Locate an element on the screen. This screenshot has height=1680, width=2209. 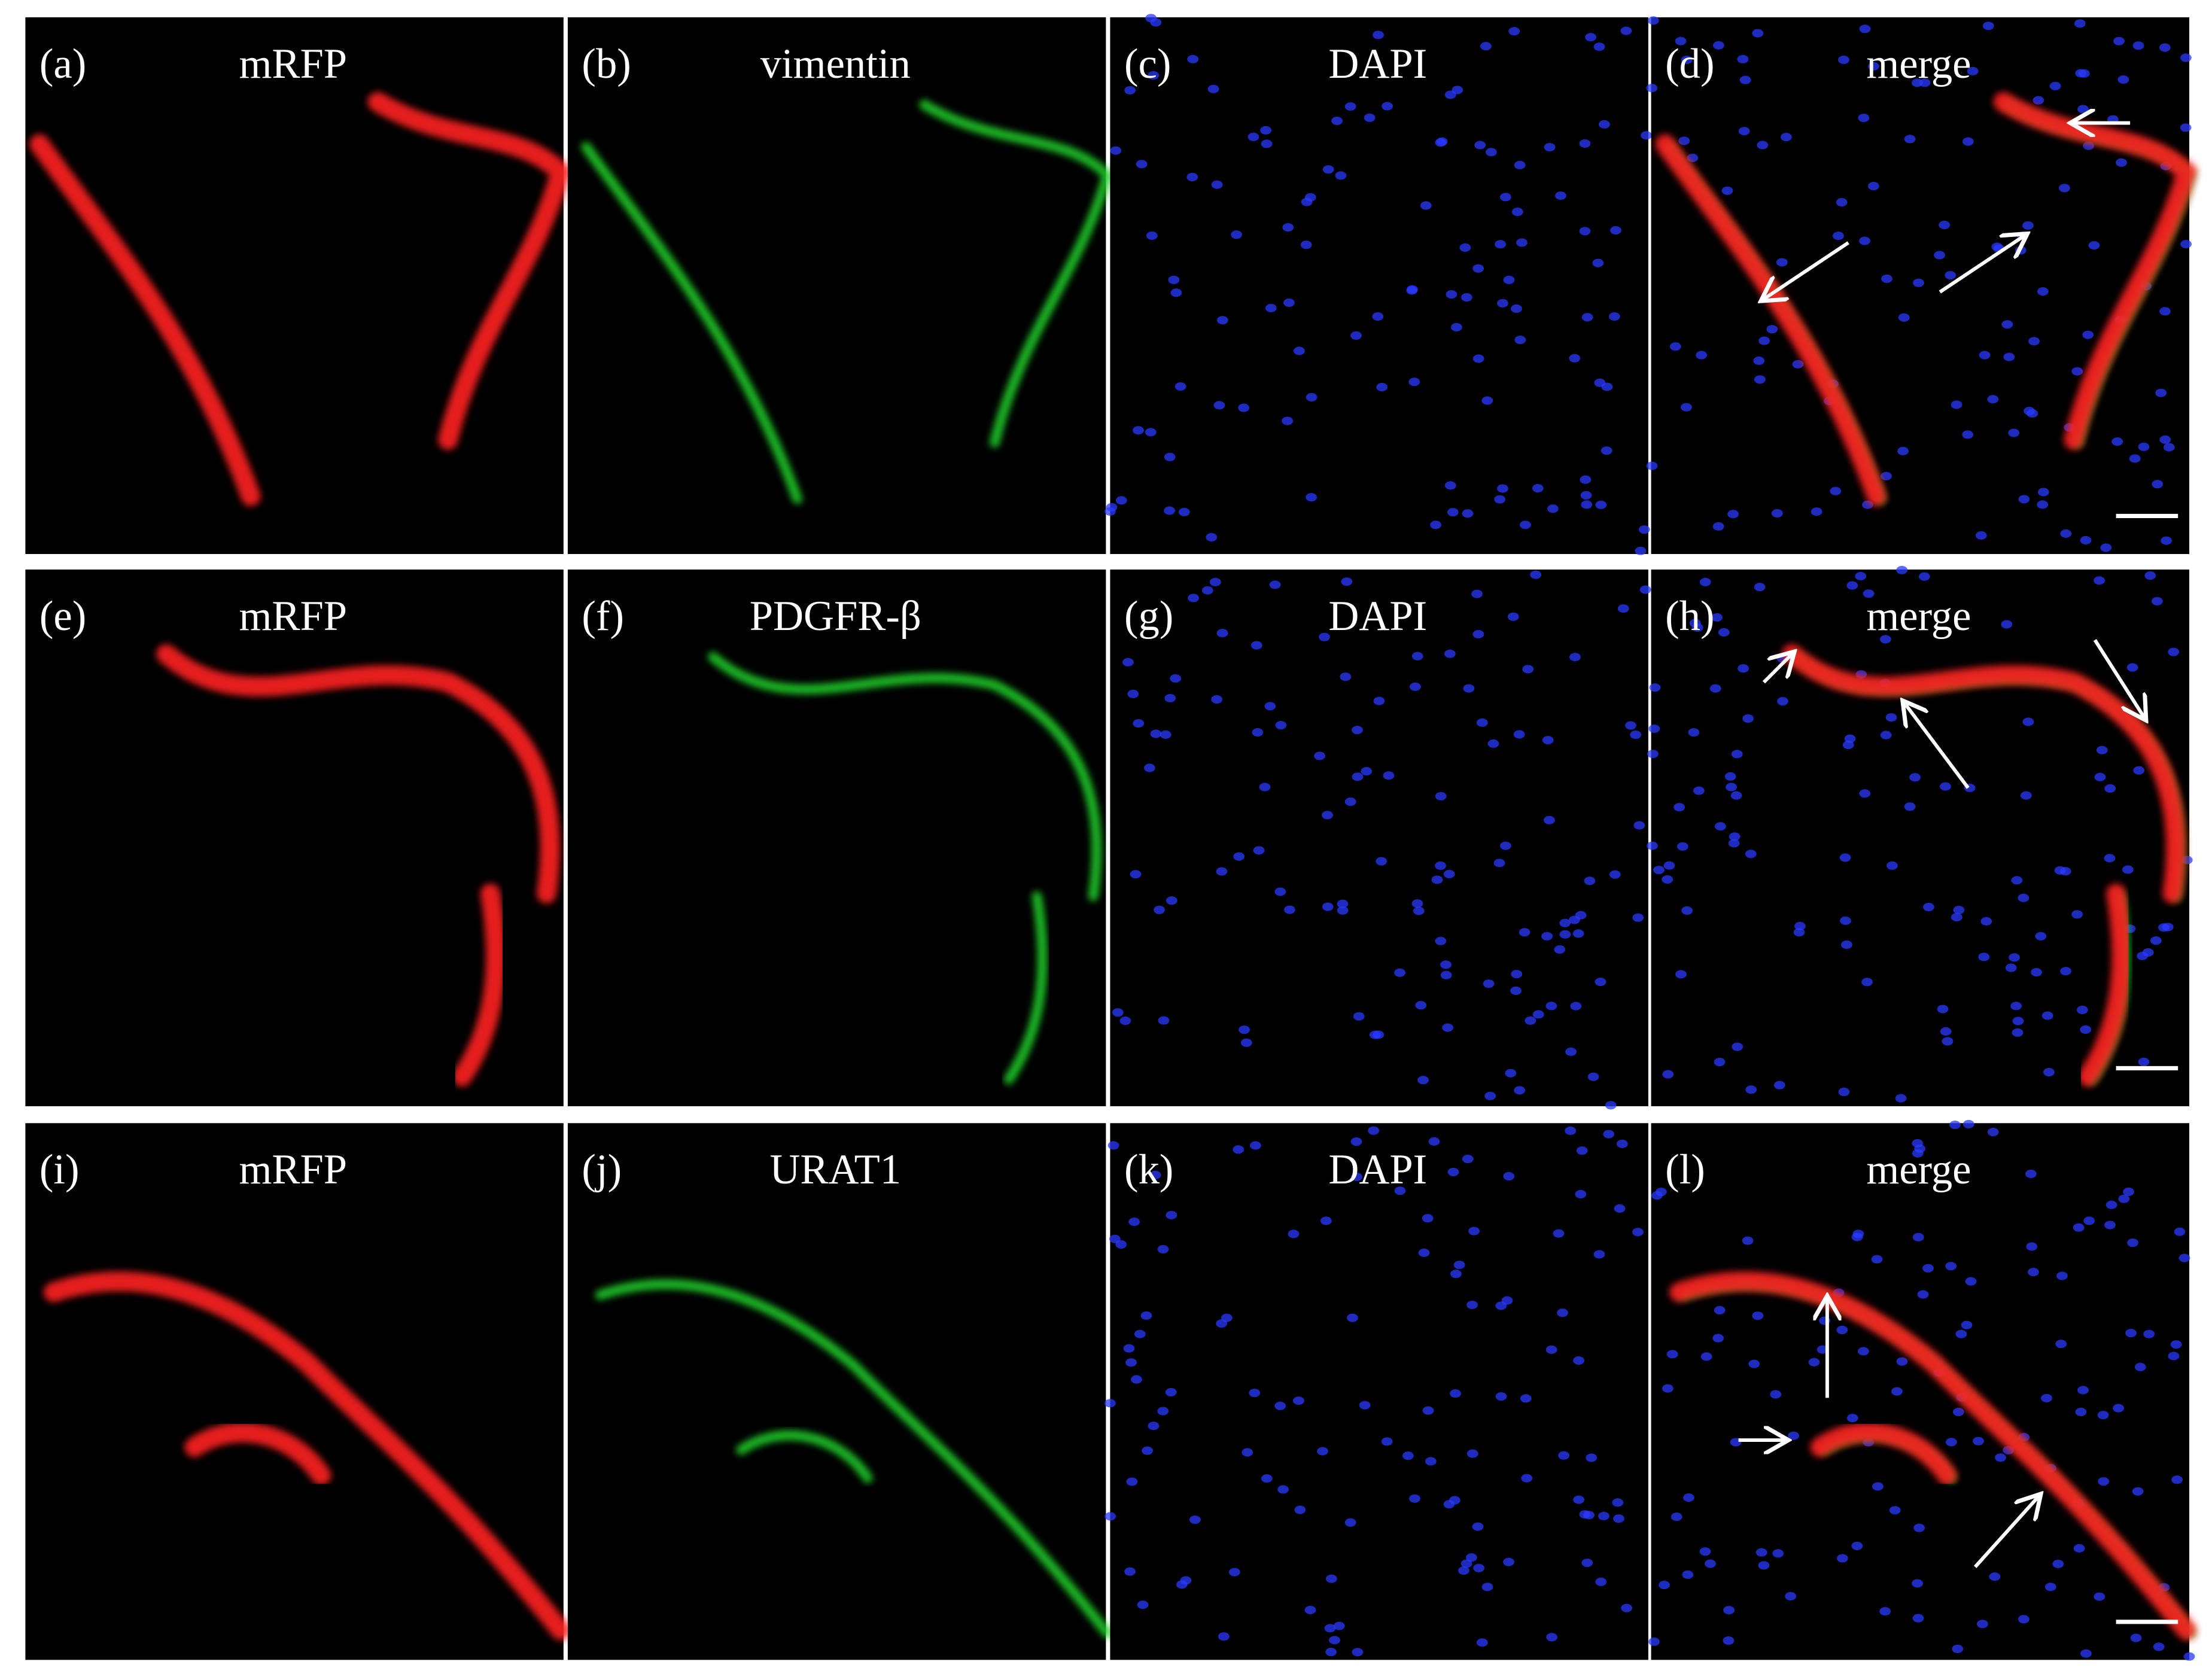
panel-label: (c) is located at coordinates (1147, 64).